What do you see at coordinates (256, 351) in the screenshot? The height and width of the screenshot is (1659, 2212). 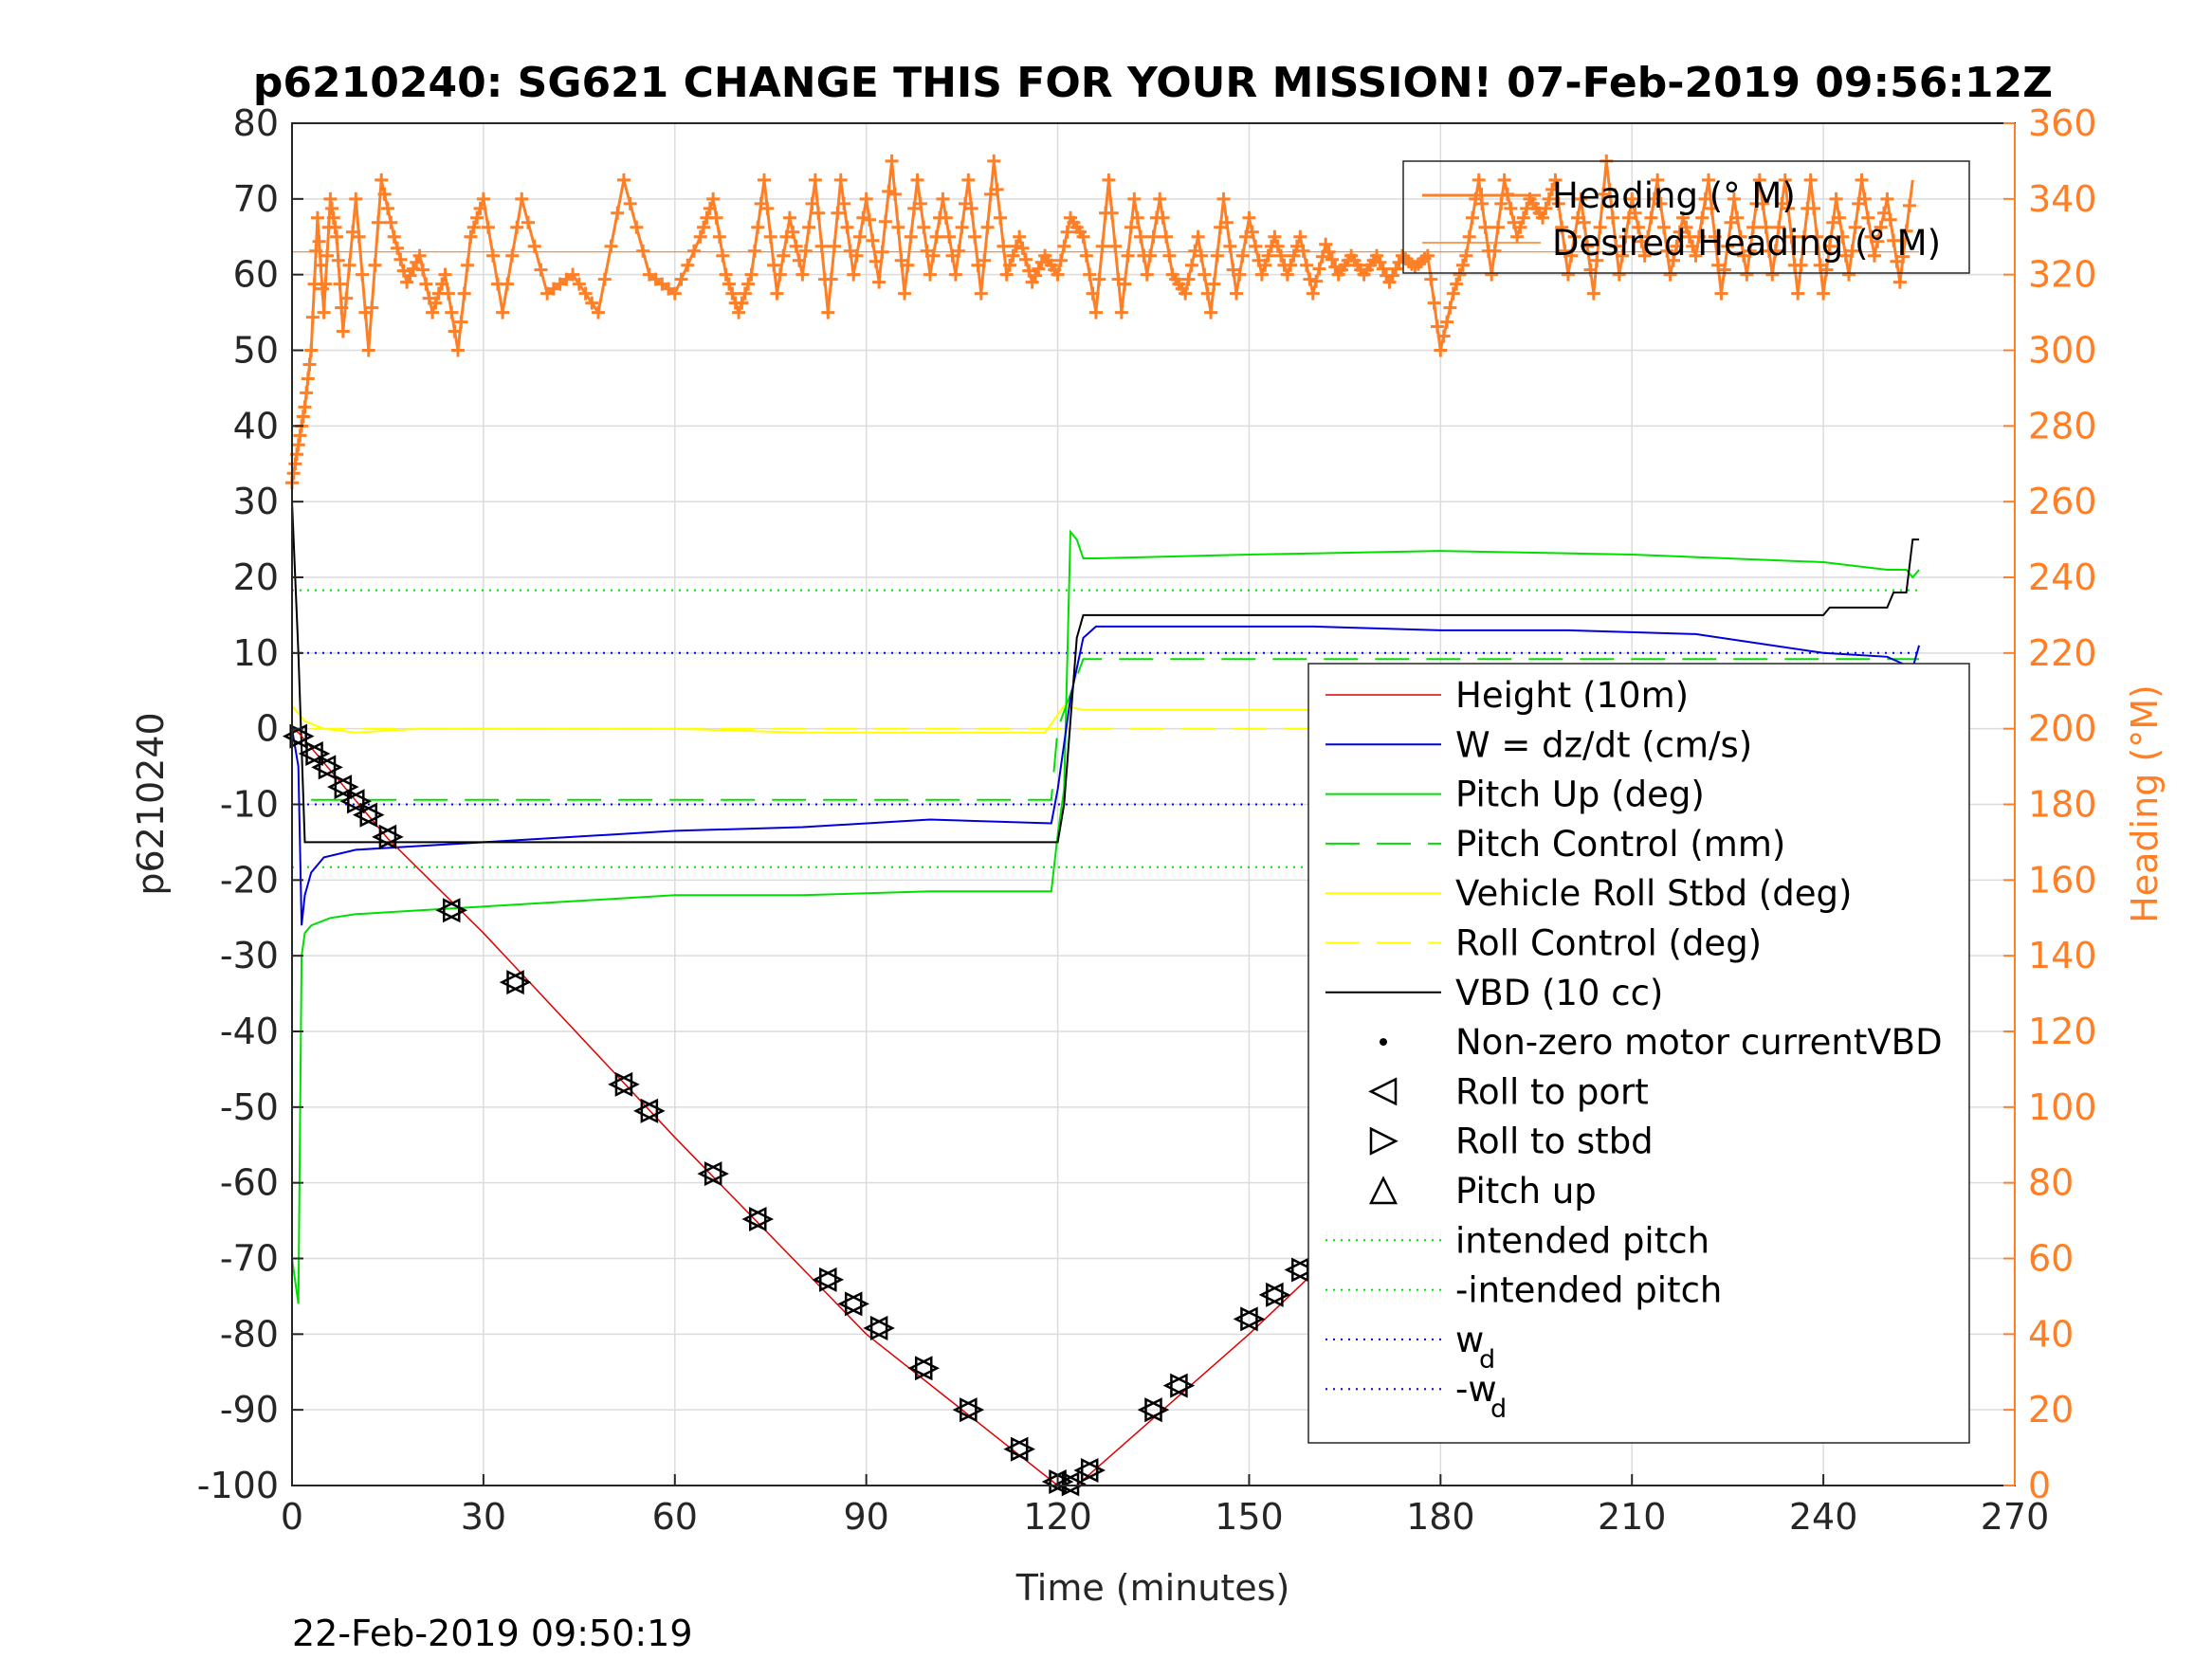 I see `y-tick-label: 50` at bounding box center [256, 351].